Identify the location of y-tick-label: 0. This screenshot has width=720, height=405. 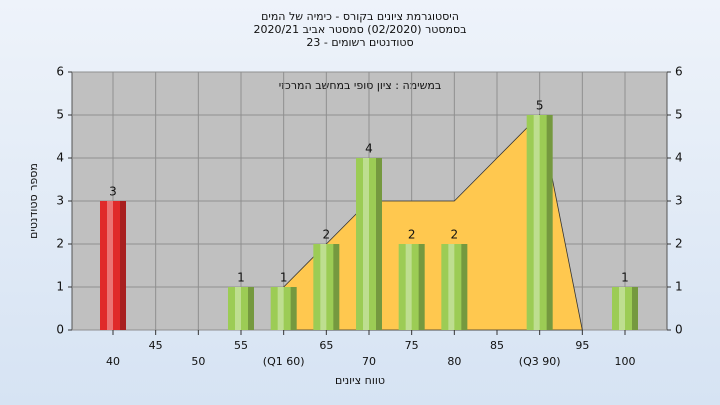
(60, 330).